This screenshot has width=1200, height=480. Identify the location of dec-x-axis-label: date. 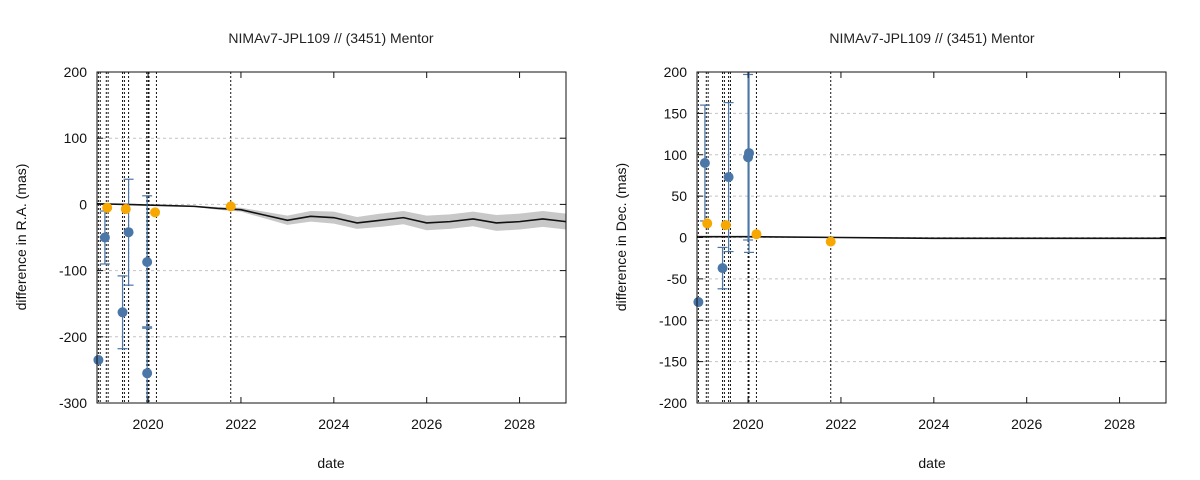
(931, 463).